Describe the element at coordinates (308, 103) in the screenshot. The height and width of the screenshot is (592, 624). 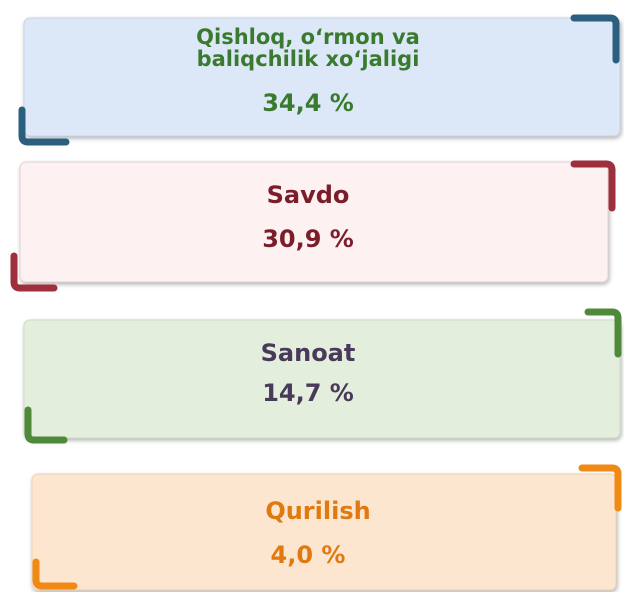
I see `value: 34,4 %` at that location.